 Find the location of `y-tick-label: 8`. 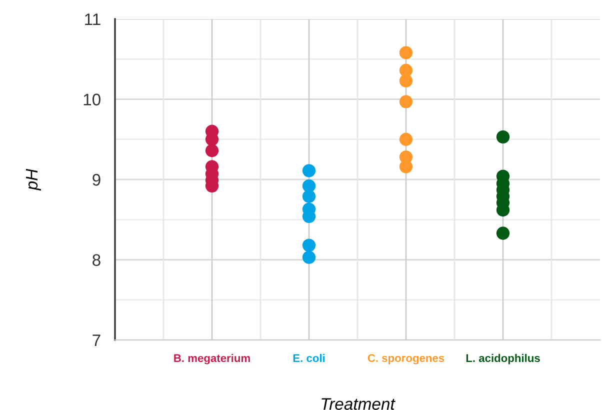

y-tick-label: 8 is located at coordinates (96, 260).